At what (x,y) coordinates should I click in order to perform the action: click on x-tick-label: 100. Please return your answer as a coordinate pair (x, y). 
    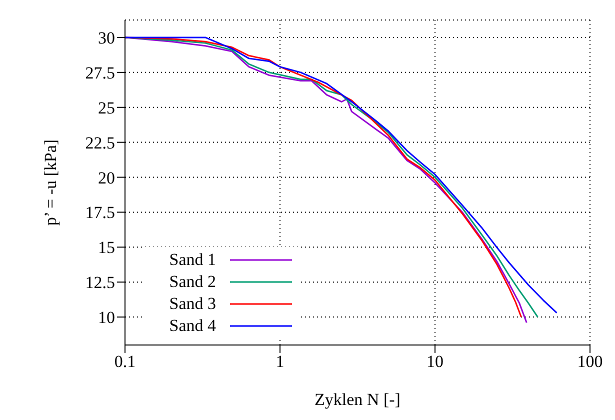
    Looking at the image, I should click on (590, 362).